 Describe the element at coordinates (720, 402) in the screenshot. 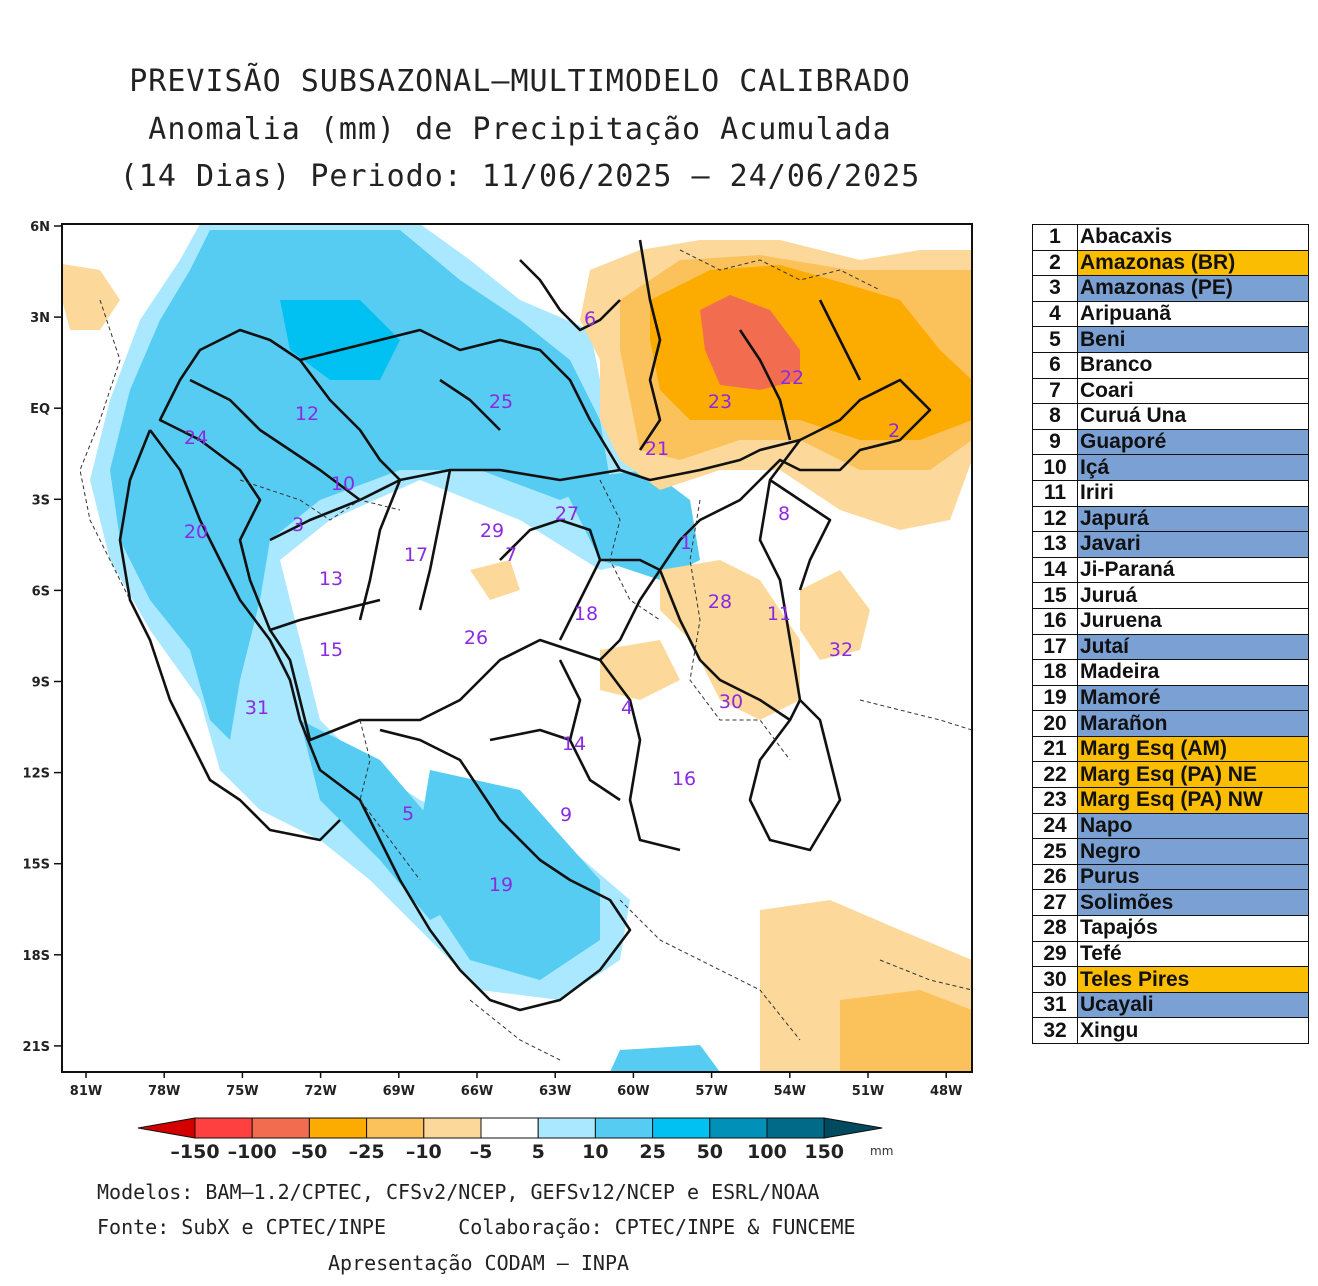

I see `basin-label-23: 23` at that location.